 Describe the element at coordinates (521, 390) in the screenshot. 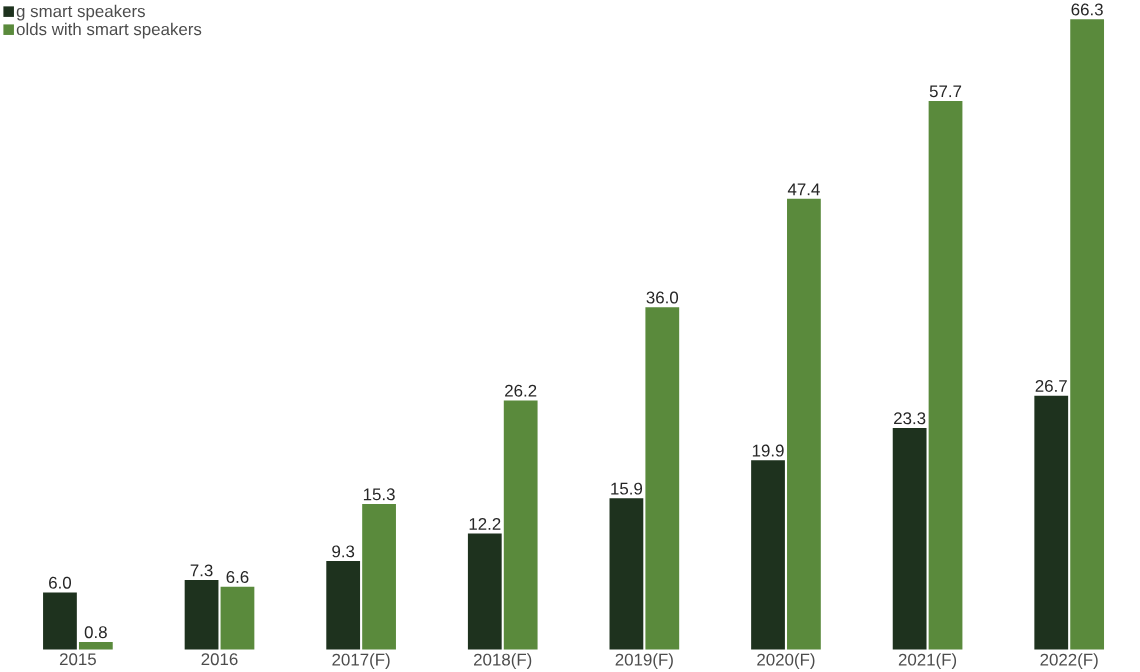

I see `data-label: 26.2` at that location.